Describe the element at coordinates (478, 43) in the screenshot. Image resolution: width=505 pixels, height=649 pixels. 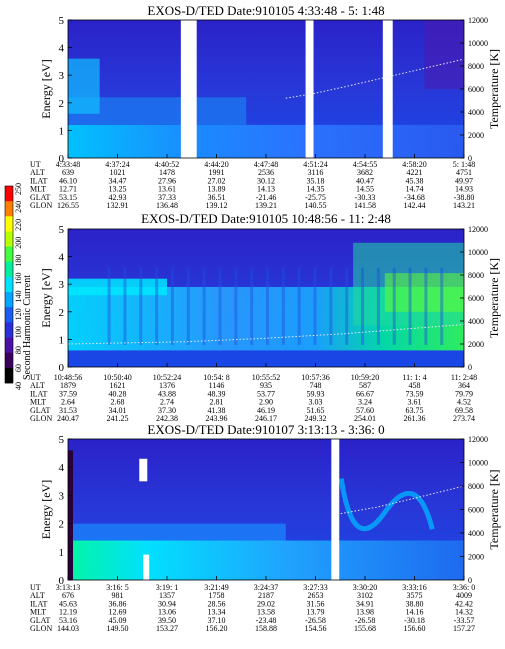
I see `y2-tick-label: 10000` at that location.